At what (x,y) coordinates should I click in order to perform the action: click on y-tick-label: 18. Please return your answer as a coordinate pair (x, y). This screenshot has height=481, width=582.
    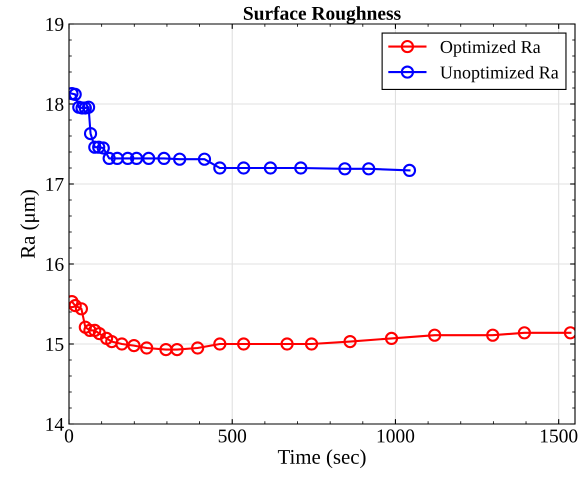
    Looking at the image, I should click on (55, 104).